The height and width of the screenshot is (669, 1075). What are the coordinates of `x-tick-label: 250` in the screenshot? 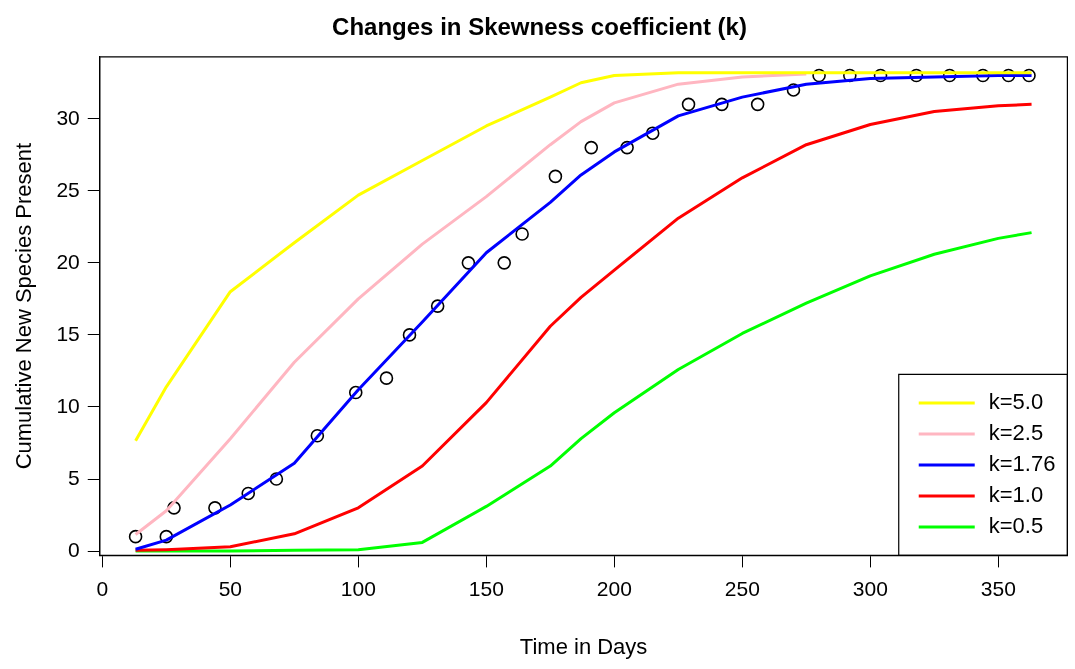 It's located at (742, 588).